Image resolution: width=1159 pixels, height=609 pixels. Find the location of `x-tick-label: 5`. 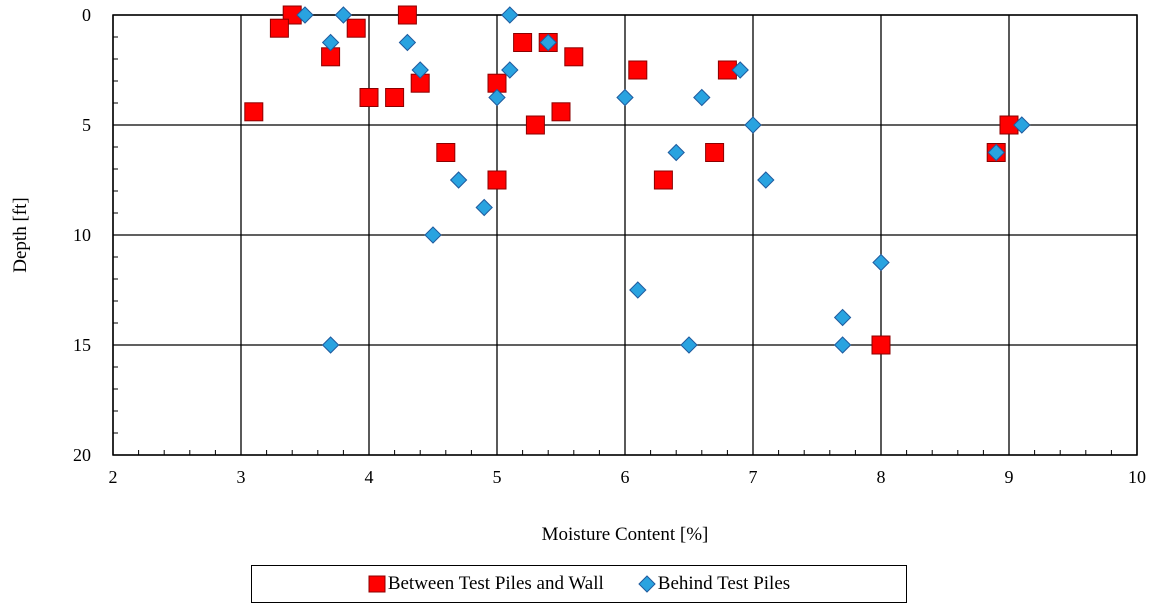

x-tick-label: 5 is located at coordinates (497, 477).